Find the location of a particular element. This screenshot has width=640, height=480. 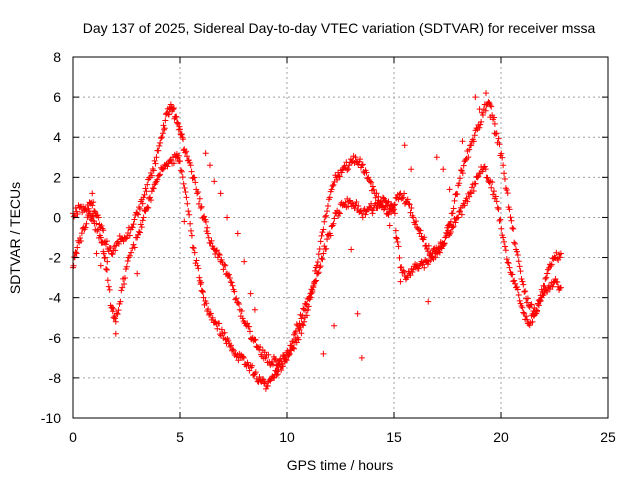

y-tick-label: -4 is located at coordinates (55, 298).